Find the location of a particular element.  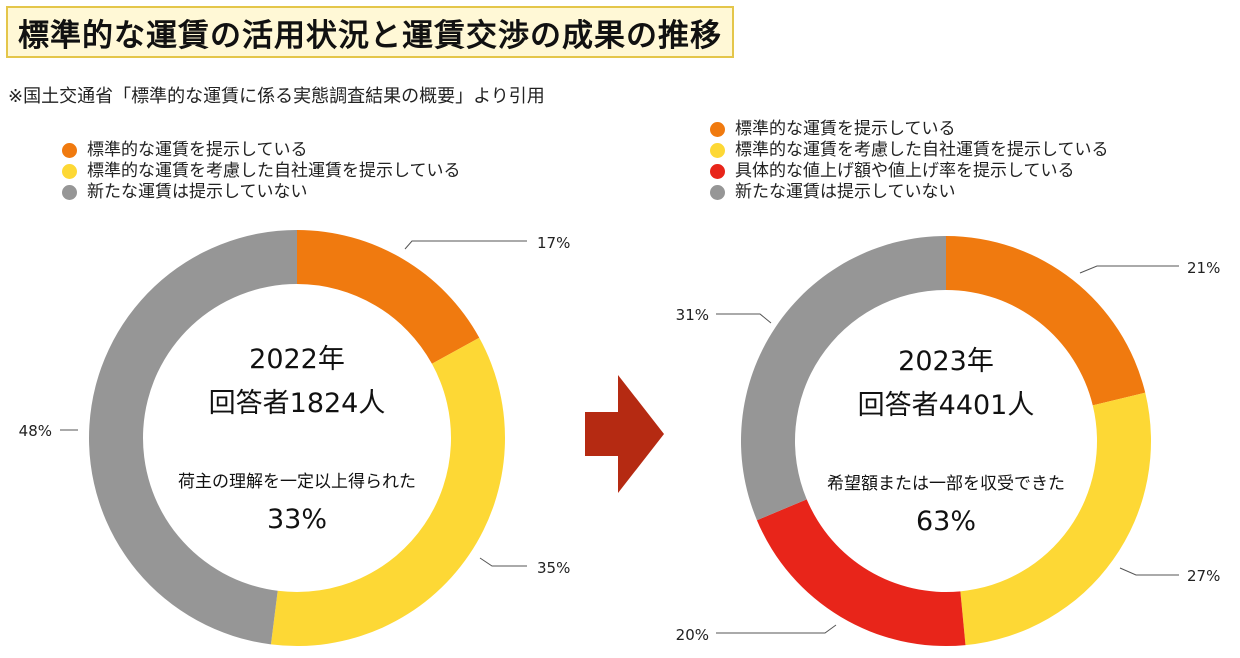

title-banner: 標準的な運賃の活用状況と運賃交渉の成果の推移 is located at coordinates (370, 32).